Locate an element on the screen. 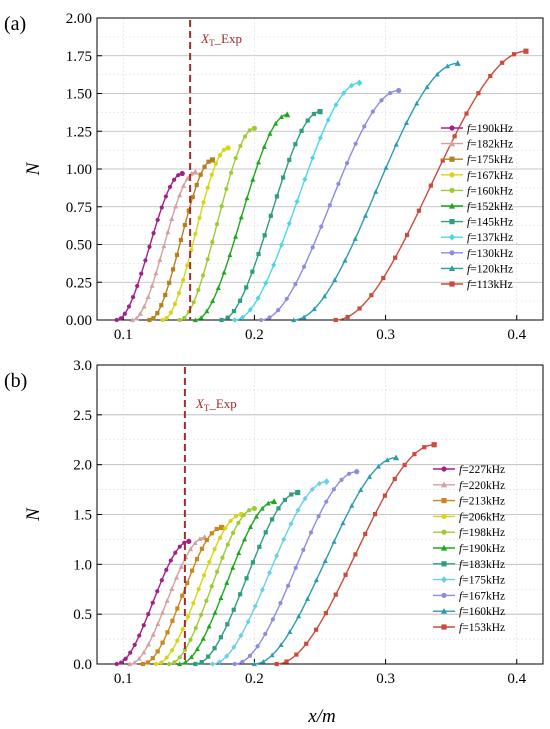 This screenshot has height=729, width=550. legend-entry: f=167kHz is located at coordinates (490, 176).